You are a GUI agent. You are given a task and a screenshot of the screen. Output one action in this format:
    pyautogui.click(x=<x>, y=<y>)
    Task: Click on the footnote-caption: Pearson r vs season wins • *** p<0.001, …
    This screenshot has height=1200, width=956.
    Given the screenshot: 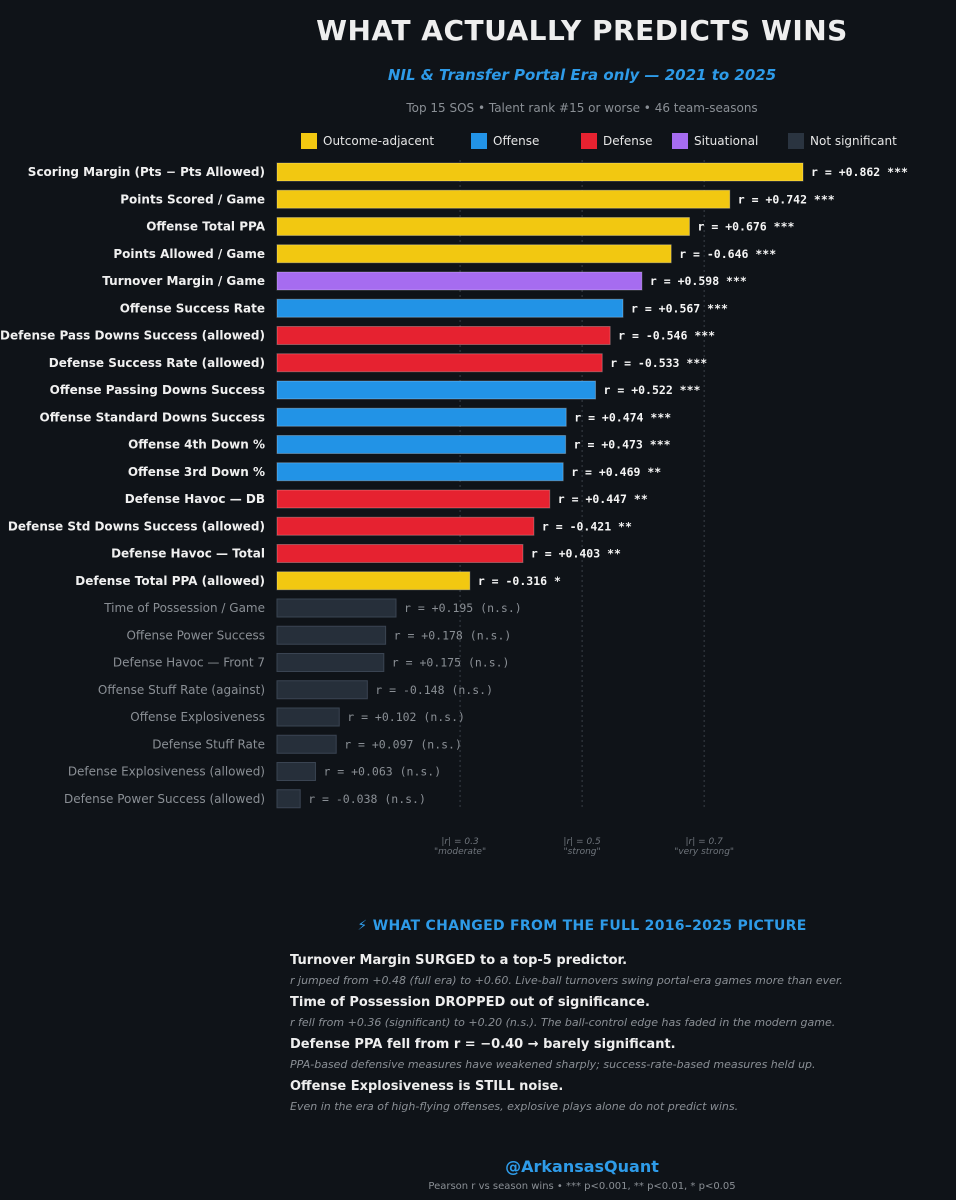 What is the action you would take?
    pyautogui.click(x=582, y=1186)
    